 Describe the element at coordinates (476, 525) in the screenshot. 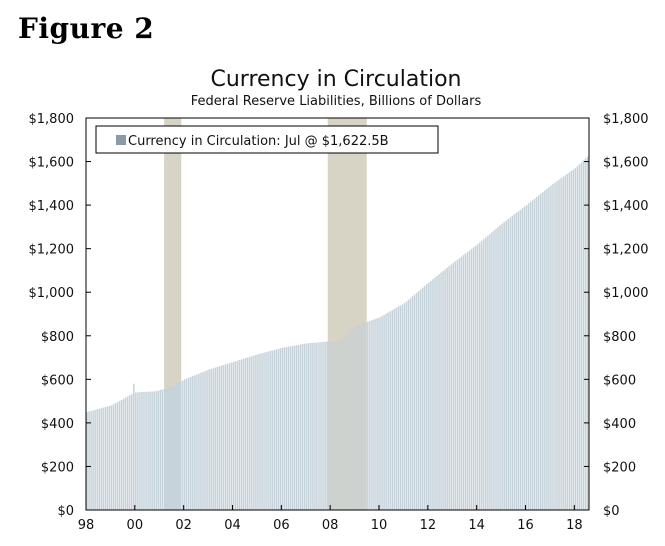

I see `x-tick-label: 14` at that location.